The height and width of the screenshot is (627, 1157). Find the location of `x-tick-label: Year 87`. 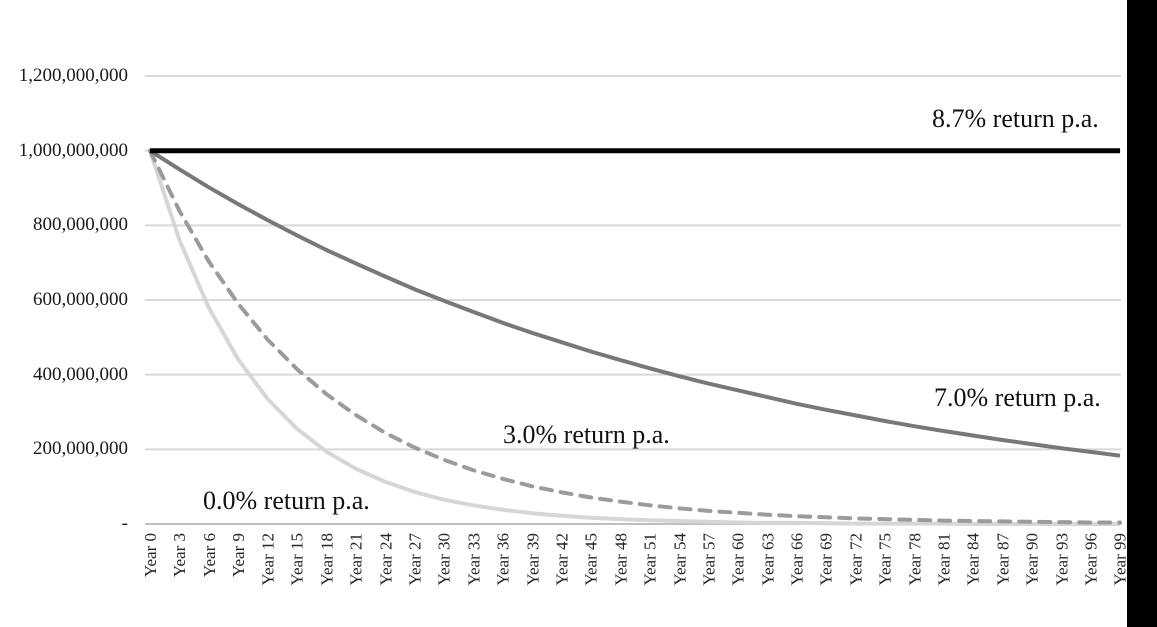

x-tick-label: Year 87 is located at coordinates (1003, 559).